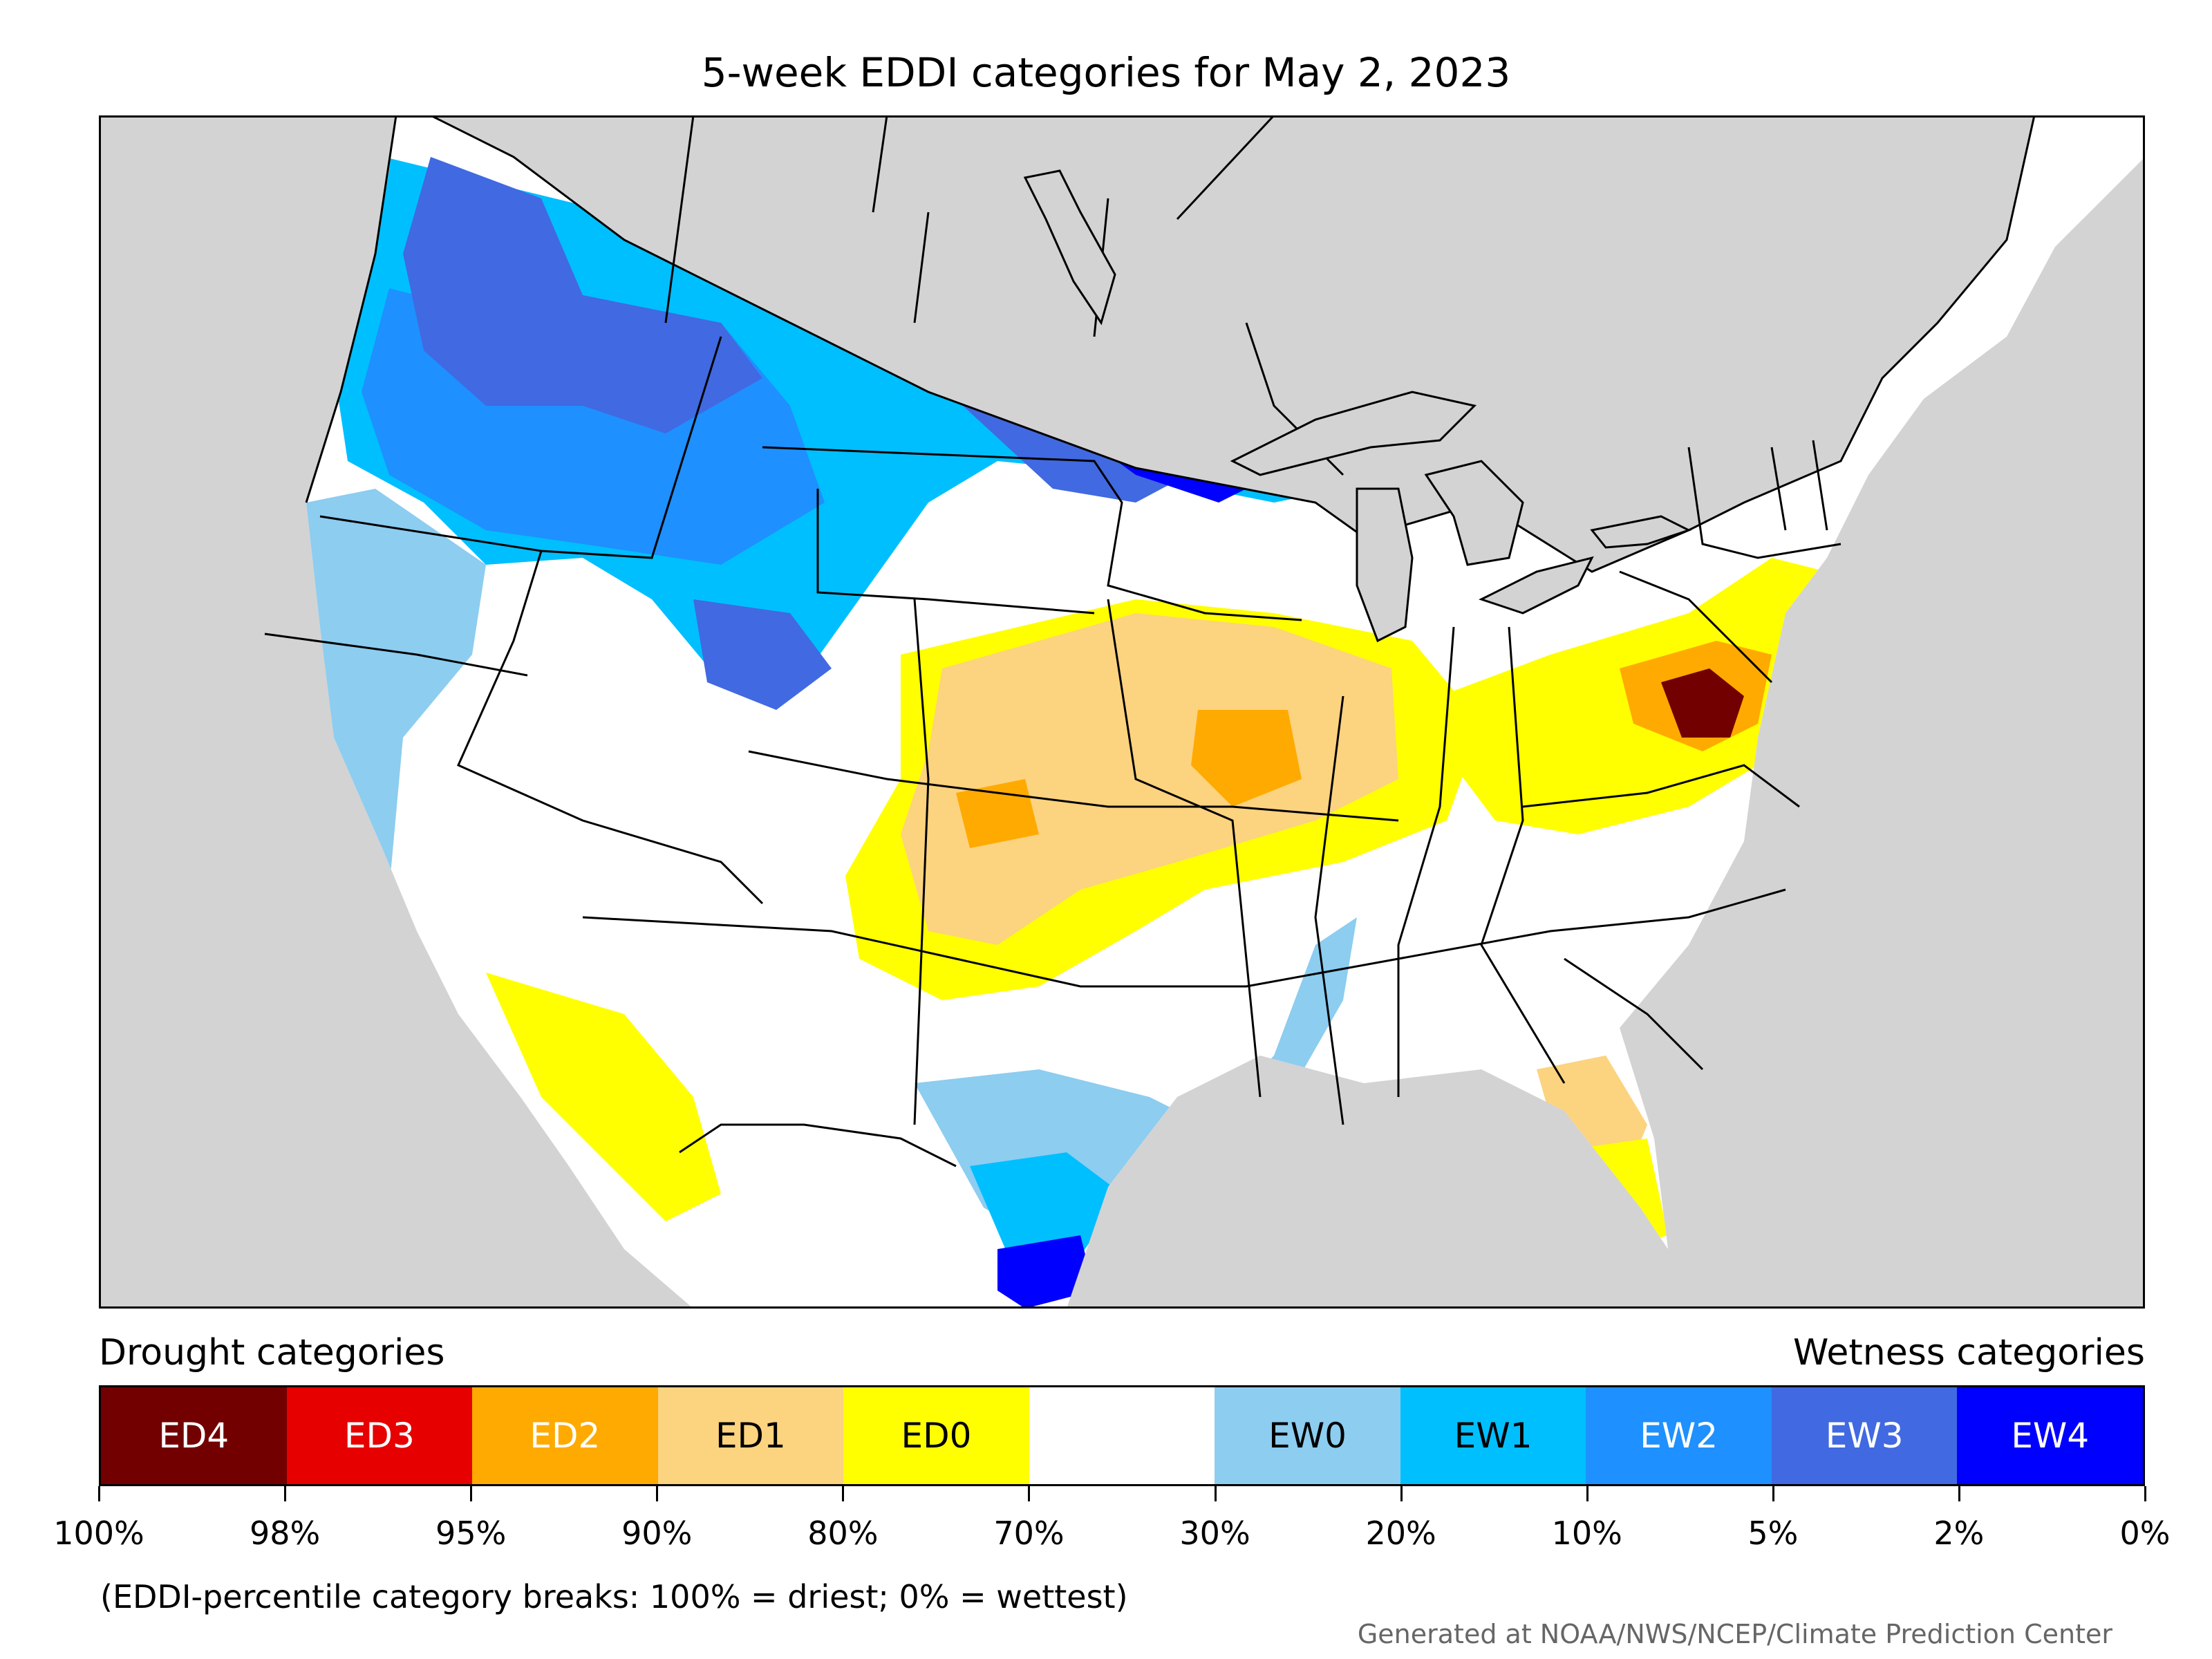 Image resolution: width=2212 pixels, height=1659 pixels. I want to click on wet-ew4-texas-coast, so click(1045, 1272).